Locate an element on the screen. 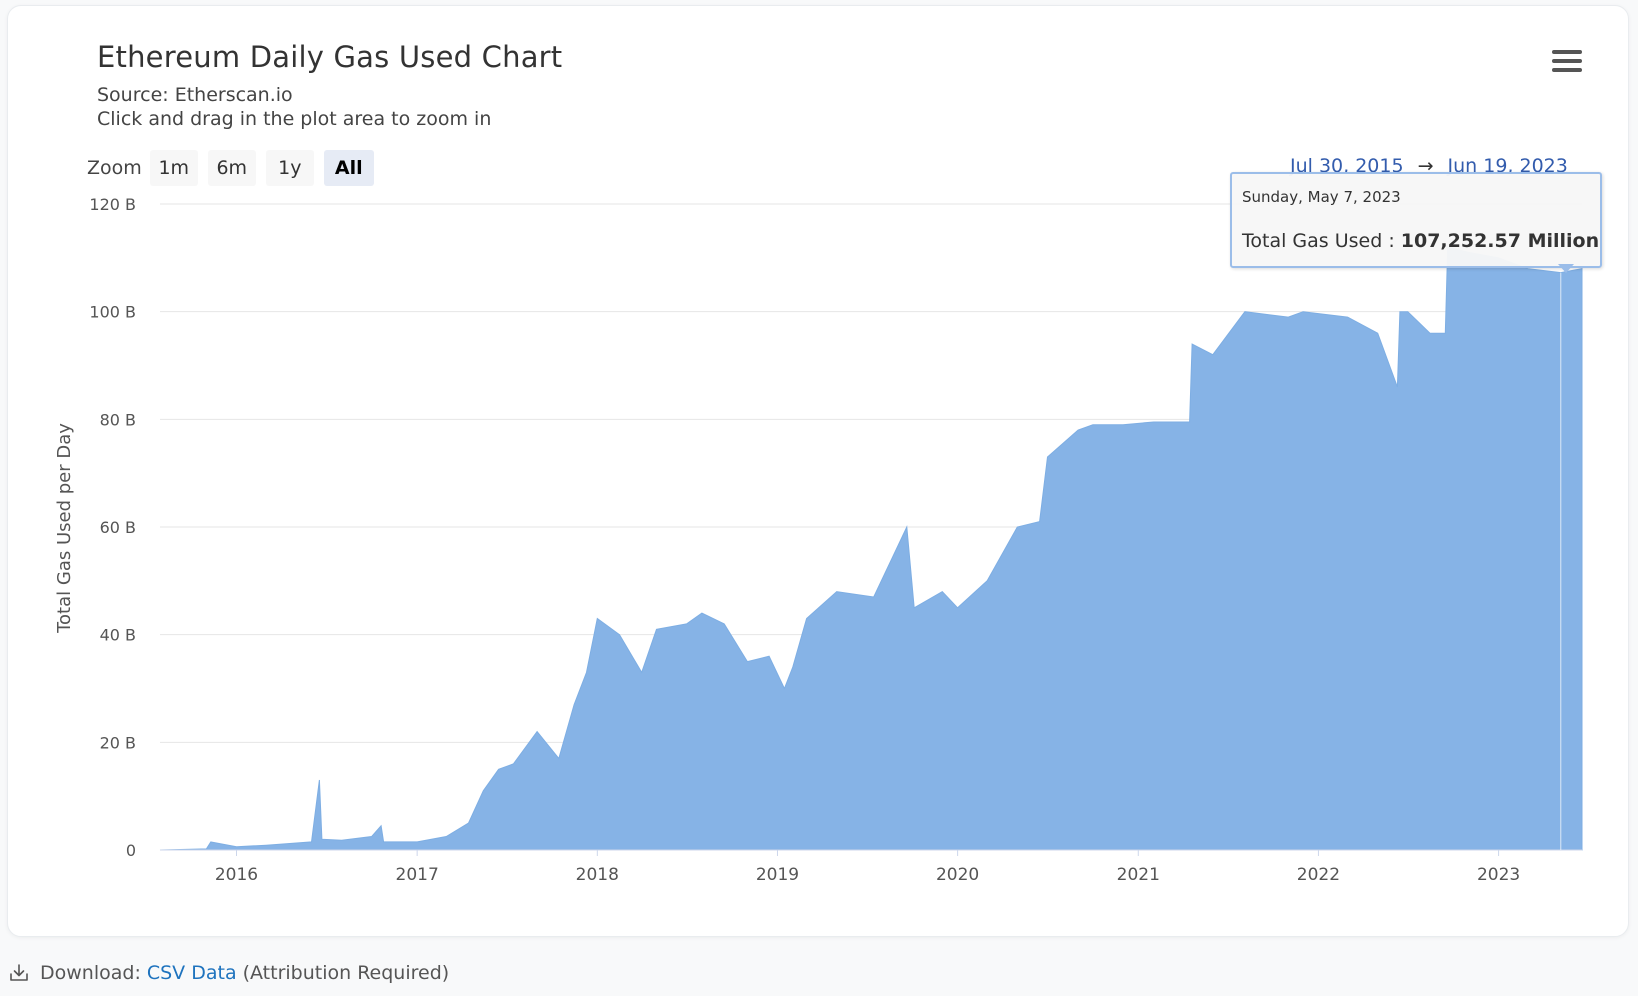 The height and width of the screenshot is (996, 1638). range-from: Jul 30, 2015 is located at coordinates (1347, 166).